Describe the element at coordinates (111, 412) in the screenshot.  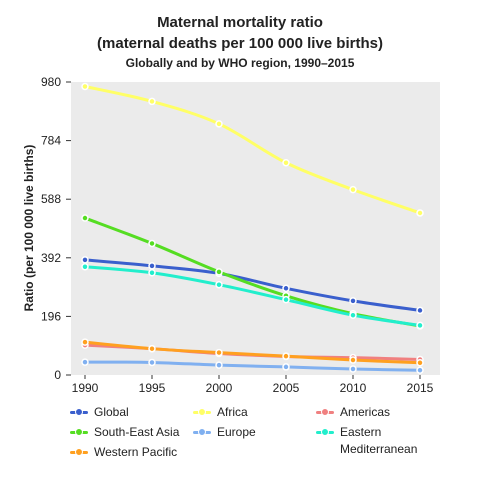
I see `legend-label: Global` at that location.